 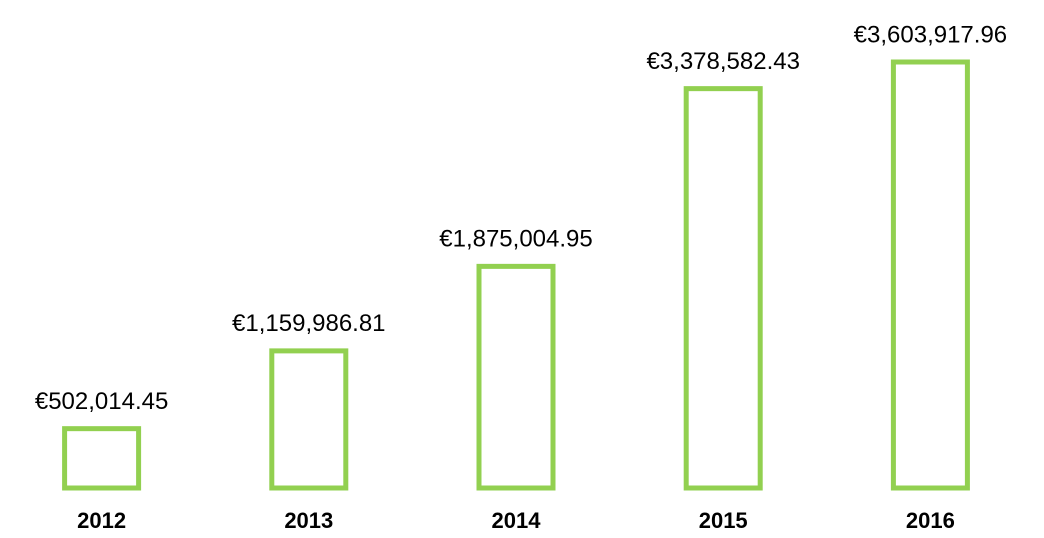 What do you see at coordinates (101, 520) in the screenshot?
I see `x-tick-label: 2012` at bounding box center [101, 520].